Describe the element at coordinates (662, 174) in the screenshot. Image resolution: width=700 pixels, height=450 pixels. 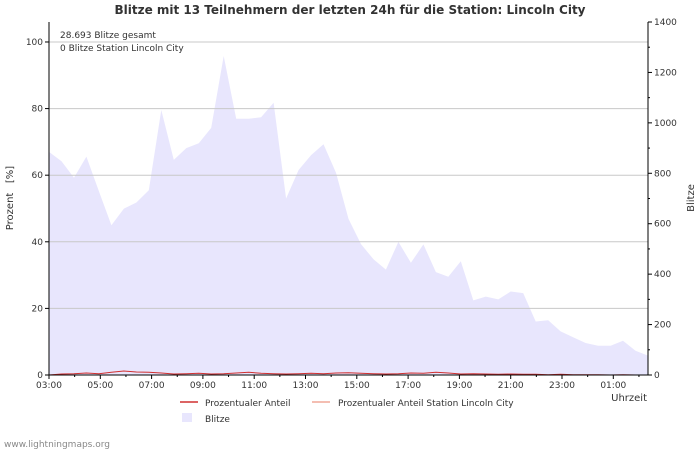
I see `right-tick-label: 800` at that location.